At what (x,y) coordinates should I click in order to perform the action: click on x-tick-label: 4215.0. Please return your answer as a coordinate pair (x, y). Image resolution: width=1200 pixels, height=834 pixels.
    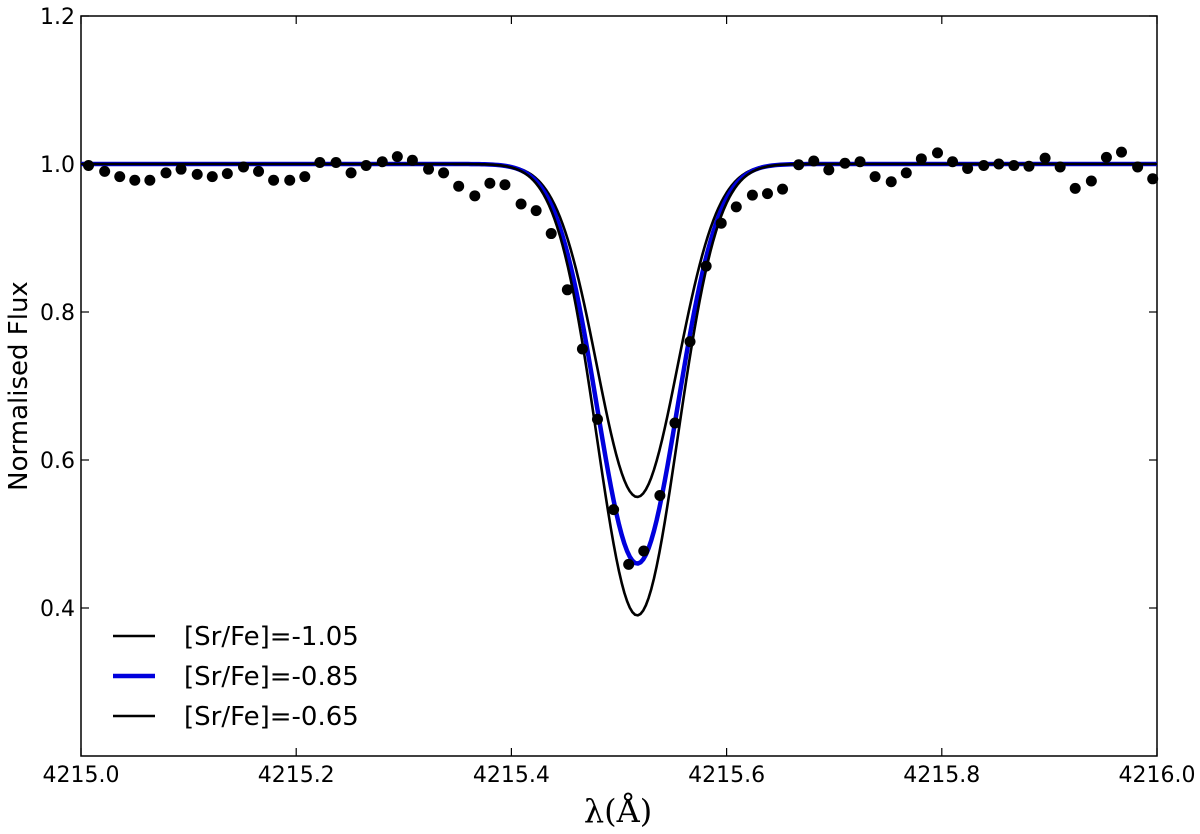
    Looking at the image, I should click on (81, 775).